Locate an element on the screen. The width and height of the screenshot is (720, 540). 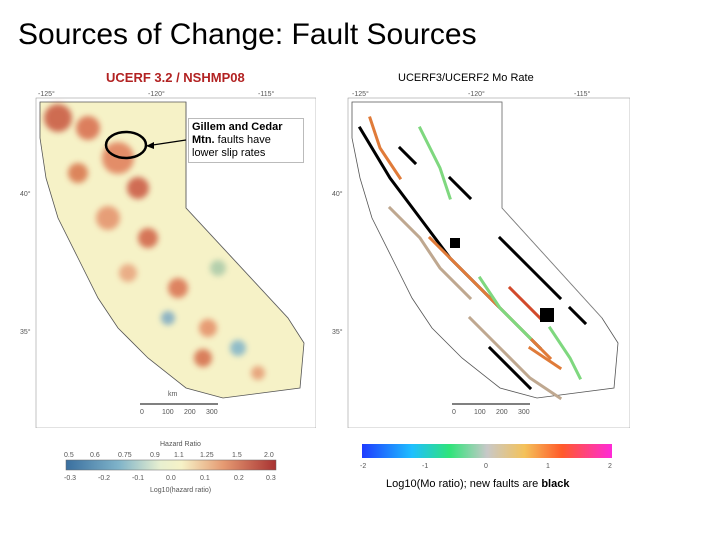
left-lat-tick-1: 40° is located at coordinates (25, 194).